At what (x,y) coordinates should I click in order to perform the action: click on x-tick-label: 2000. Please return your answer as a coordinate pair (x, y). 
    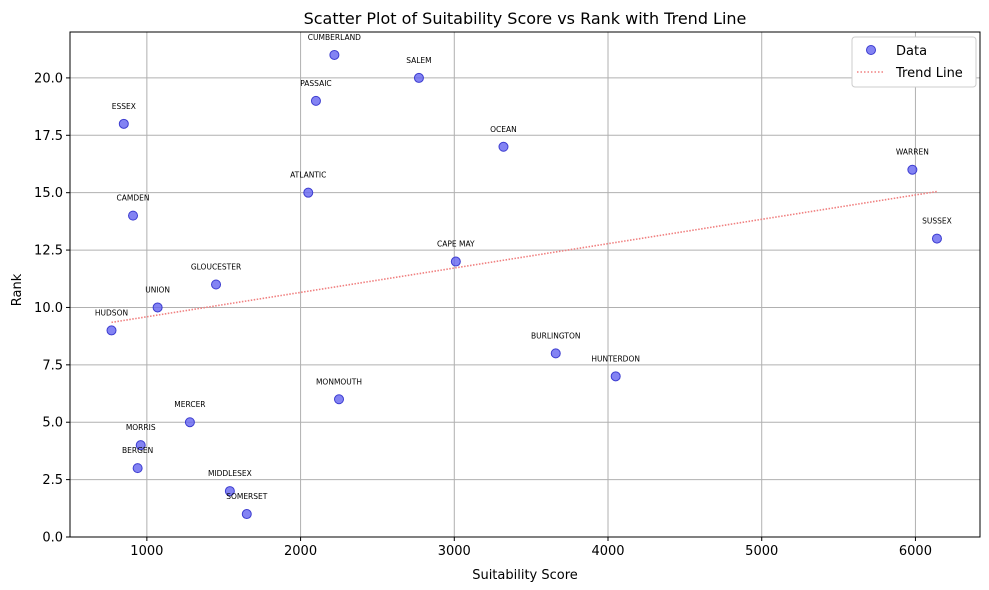
    Looking at the image, I should click on (300, 551).